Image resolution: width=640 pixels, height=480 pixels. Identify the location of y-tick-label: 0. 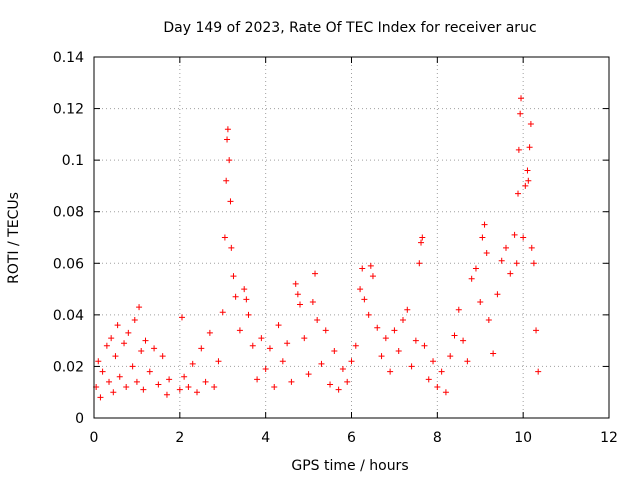
(79, 419).